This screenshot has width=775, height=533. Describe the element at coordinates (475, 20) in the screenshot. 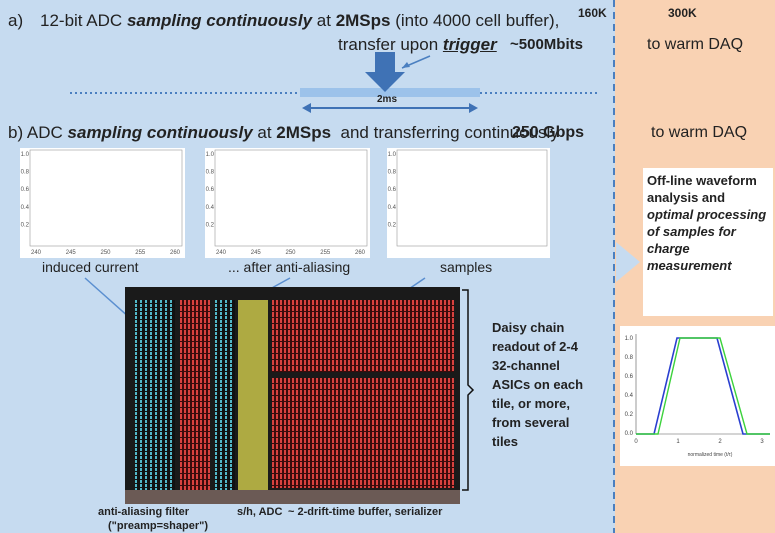

I see `text: (into 4000 cell buffer),` at that location.